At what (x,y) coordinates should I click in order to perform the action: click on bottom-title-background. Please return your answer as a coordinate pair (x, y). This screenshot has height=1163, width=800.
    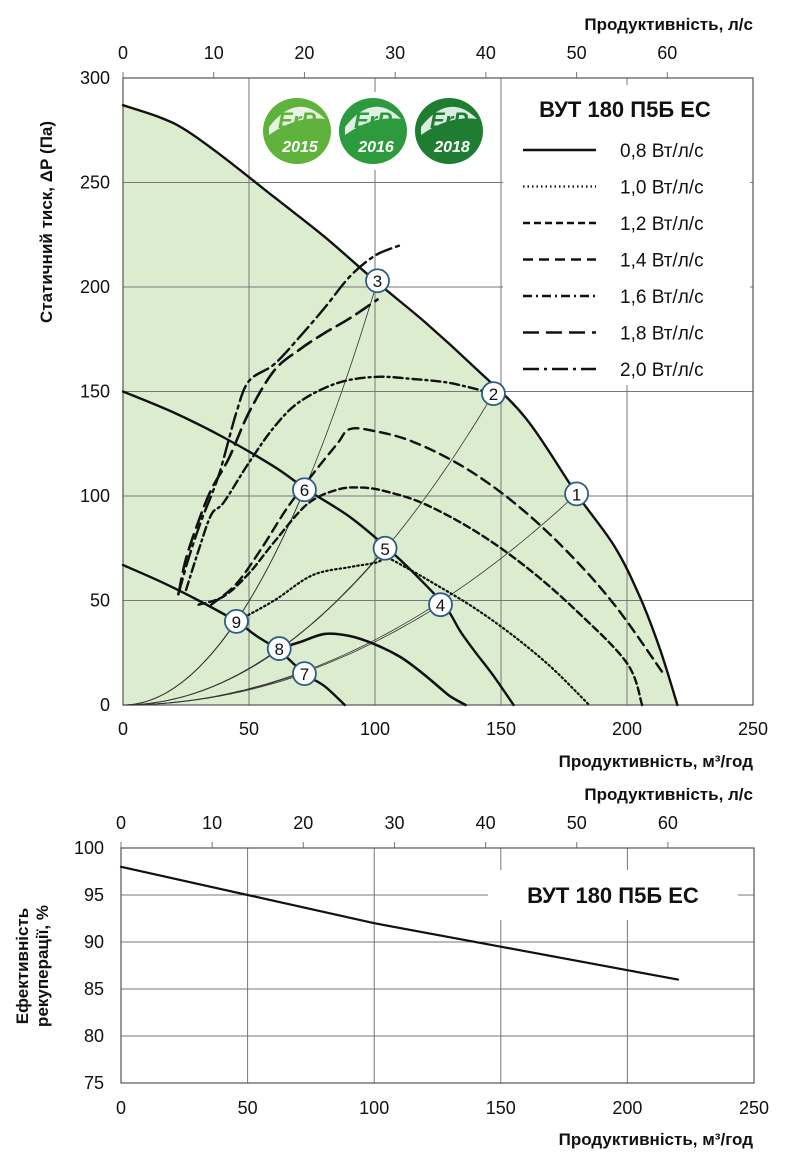
    Looking at the image, I should click on (613, 895).